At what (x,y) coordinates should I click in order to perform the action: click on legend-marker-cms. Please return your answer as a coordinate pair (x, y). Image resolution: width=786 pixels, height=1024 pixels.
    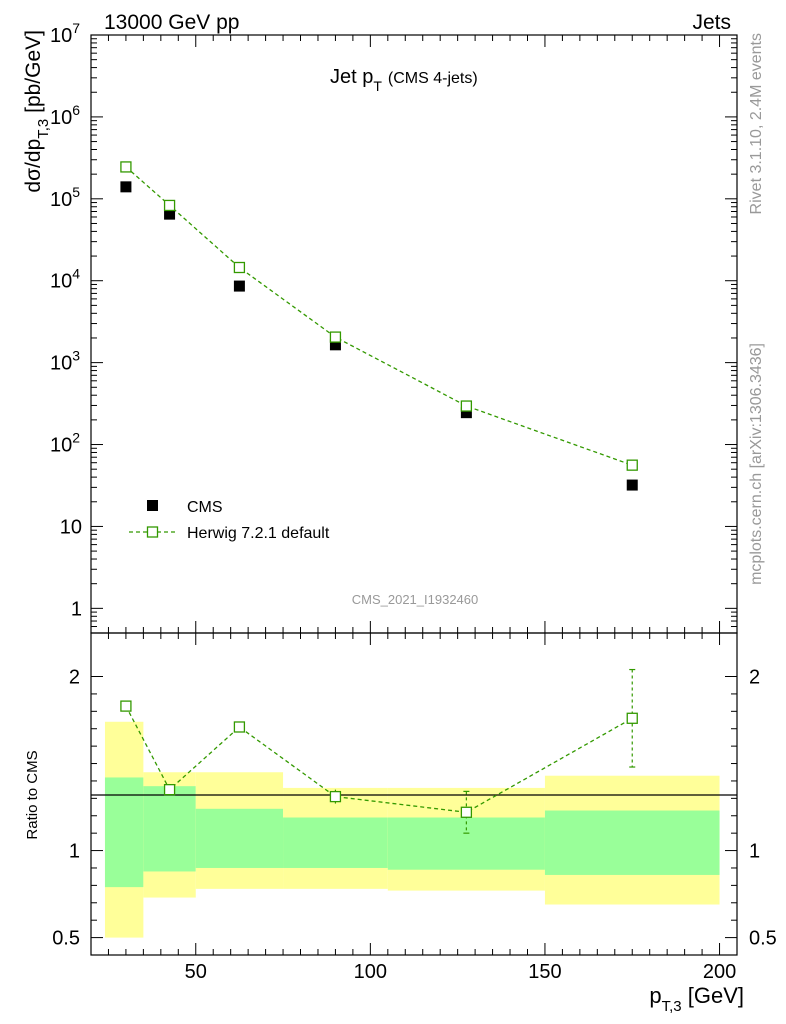
    Looking at the image, I should click on (152, 505).